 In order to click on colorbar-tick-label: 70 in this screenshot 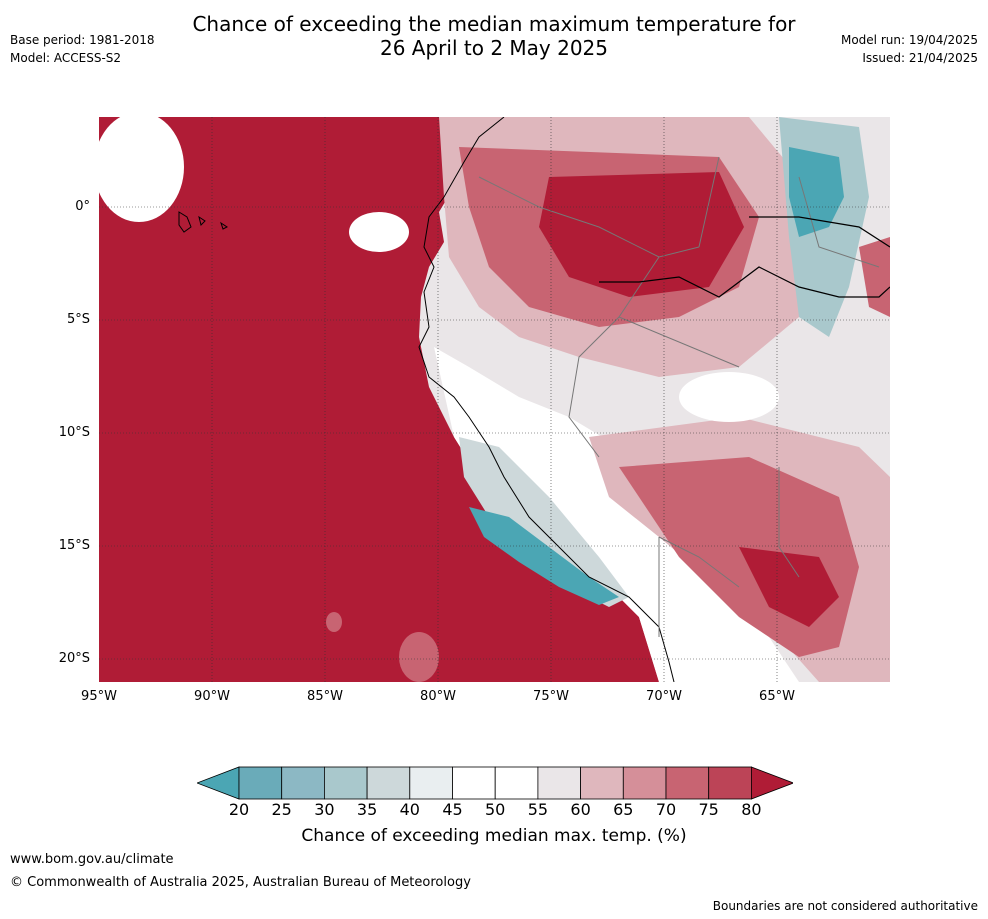, I will do `click(666, 809)`.